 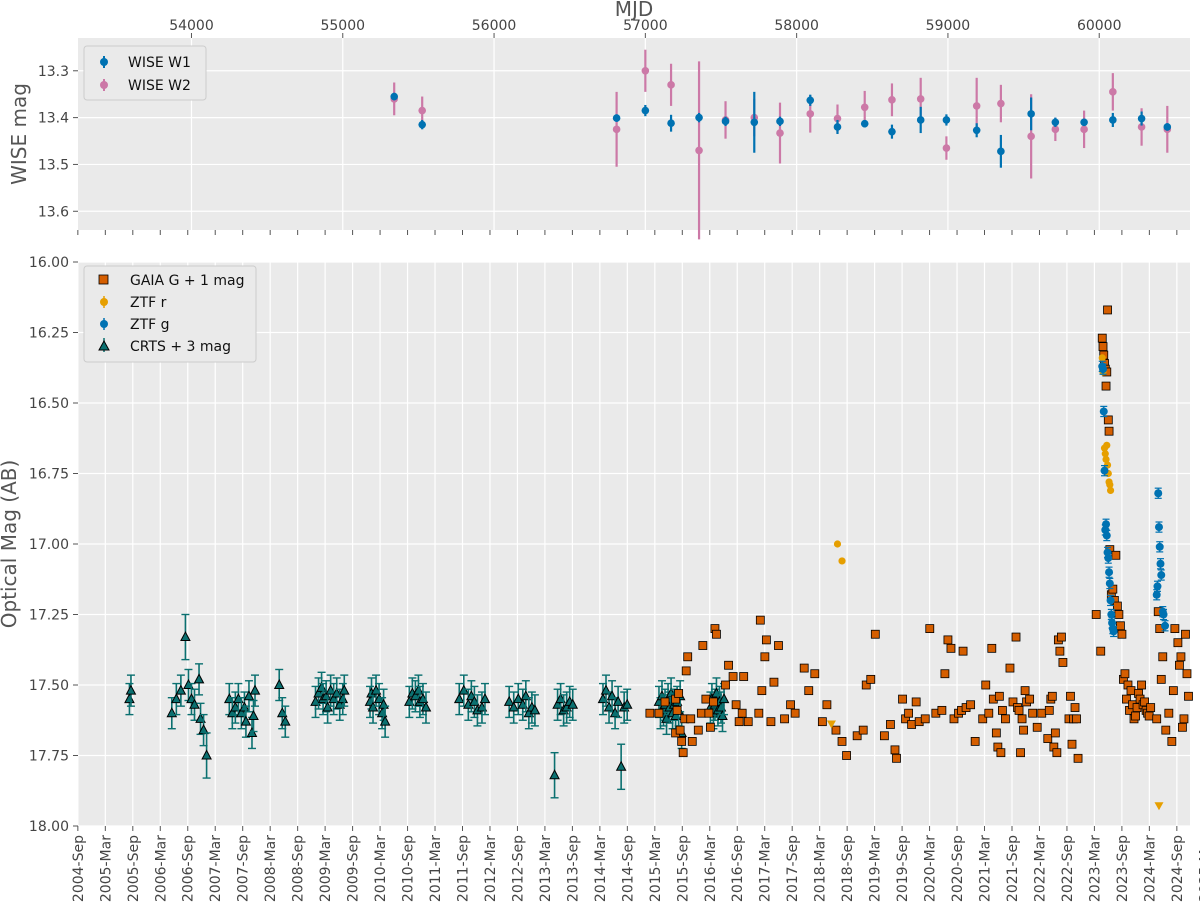 What do you see at coordinates (1178, 868) in the screenshot?
I see `date-tick-label: 2024-Sep` at bounding box center [1178, 868].